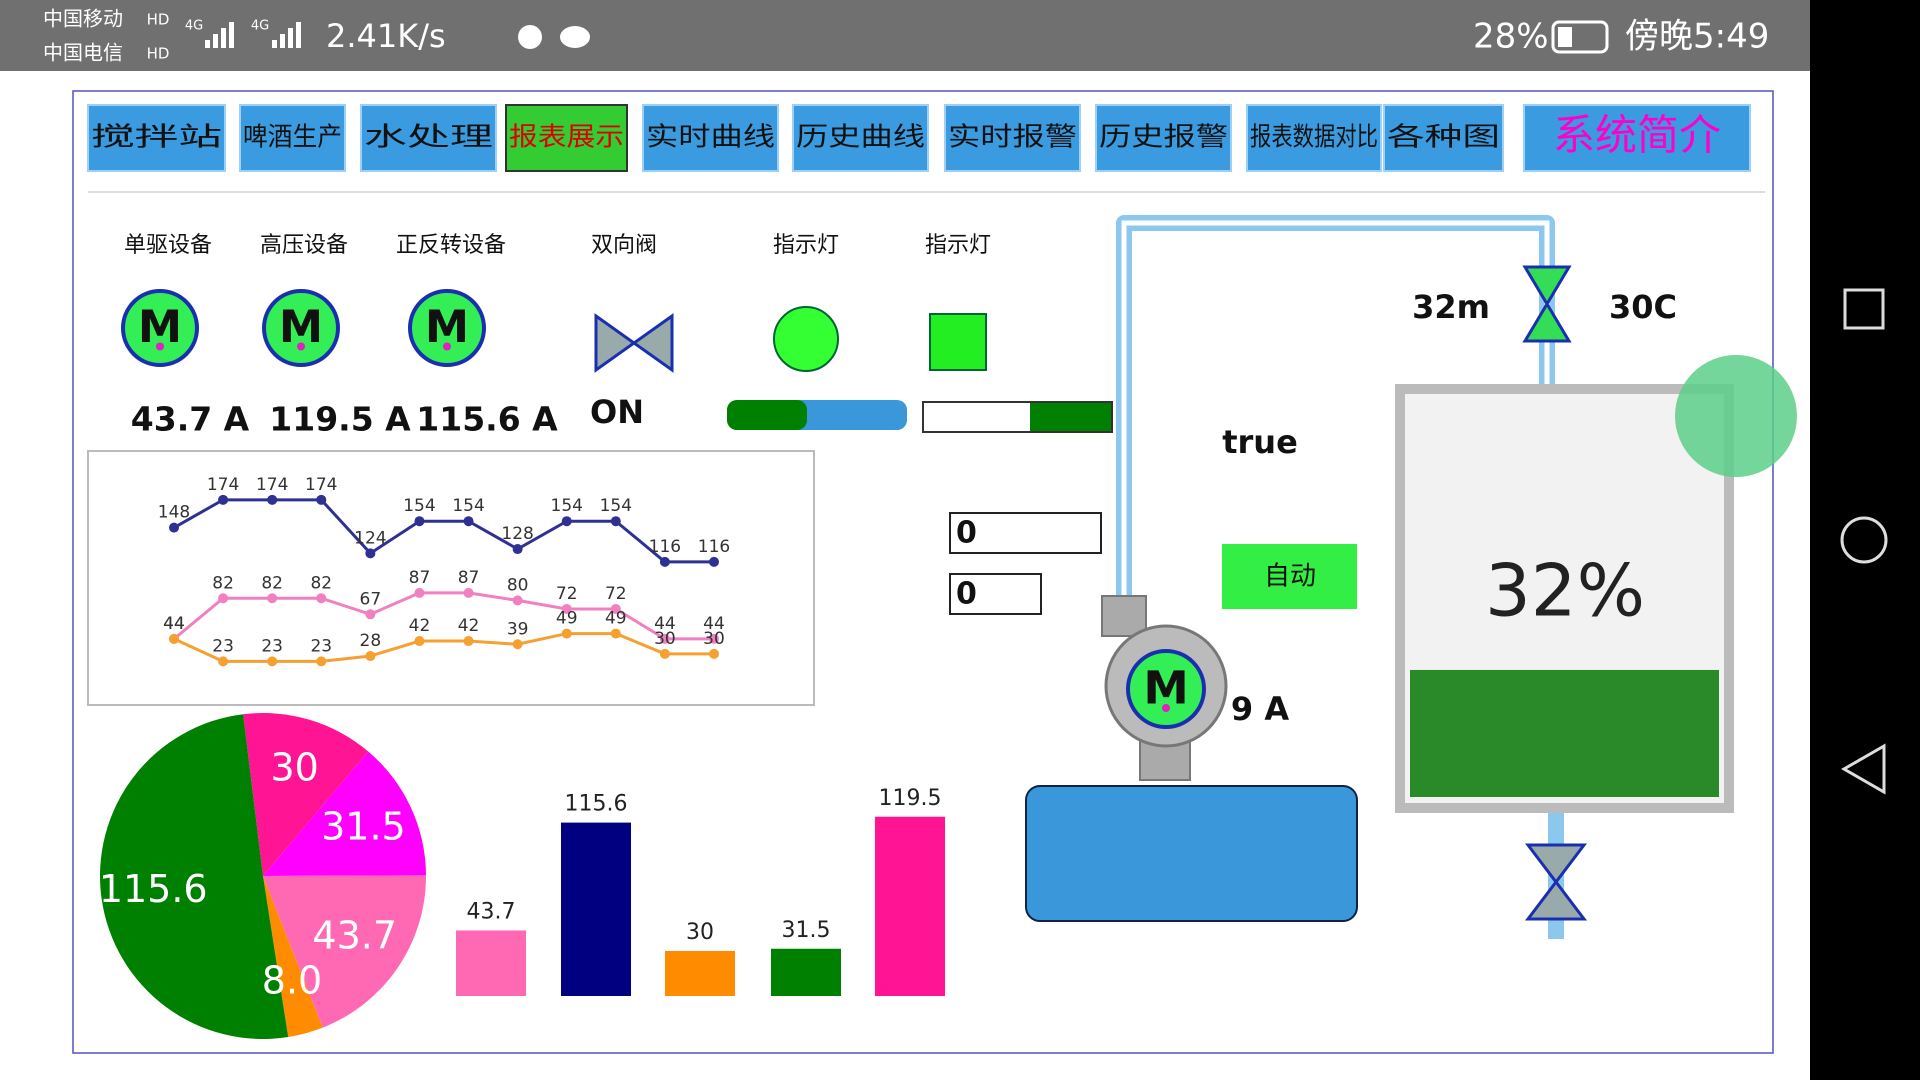  I want to click on data-label: 87, so click(469, 578).